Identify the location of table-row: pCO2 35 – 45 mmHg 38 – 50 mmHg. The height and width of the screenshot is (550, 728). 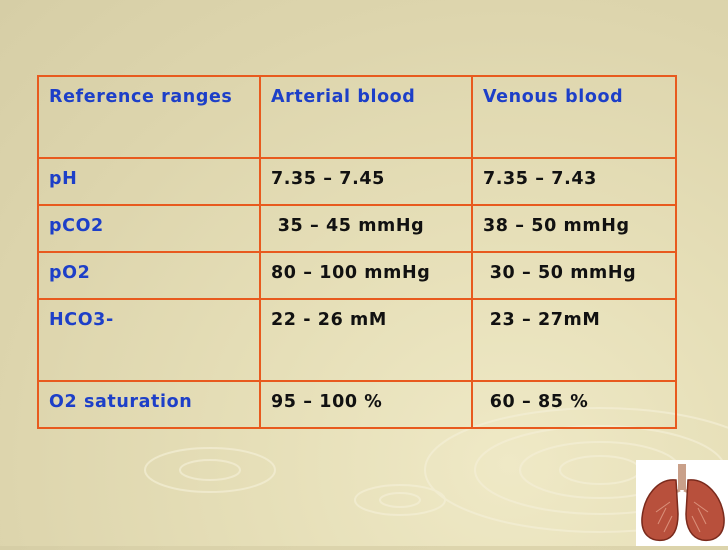
(357, 228).